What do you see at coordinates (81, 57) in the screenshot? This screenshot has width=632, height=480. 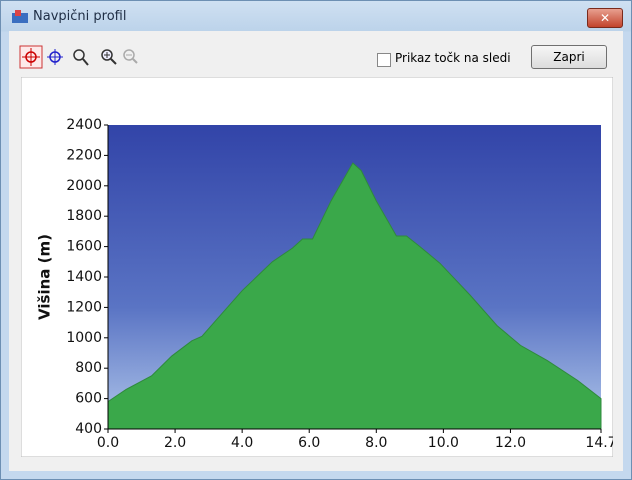 I see `tool-pan` at bounding box center [81, 57].